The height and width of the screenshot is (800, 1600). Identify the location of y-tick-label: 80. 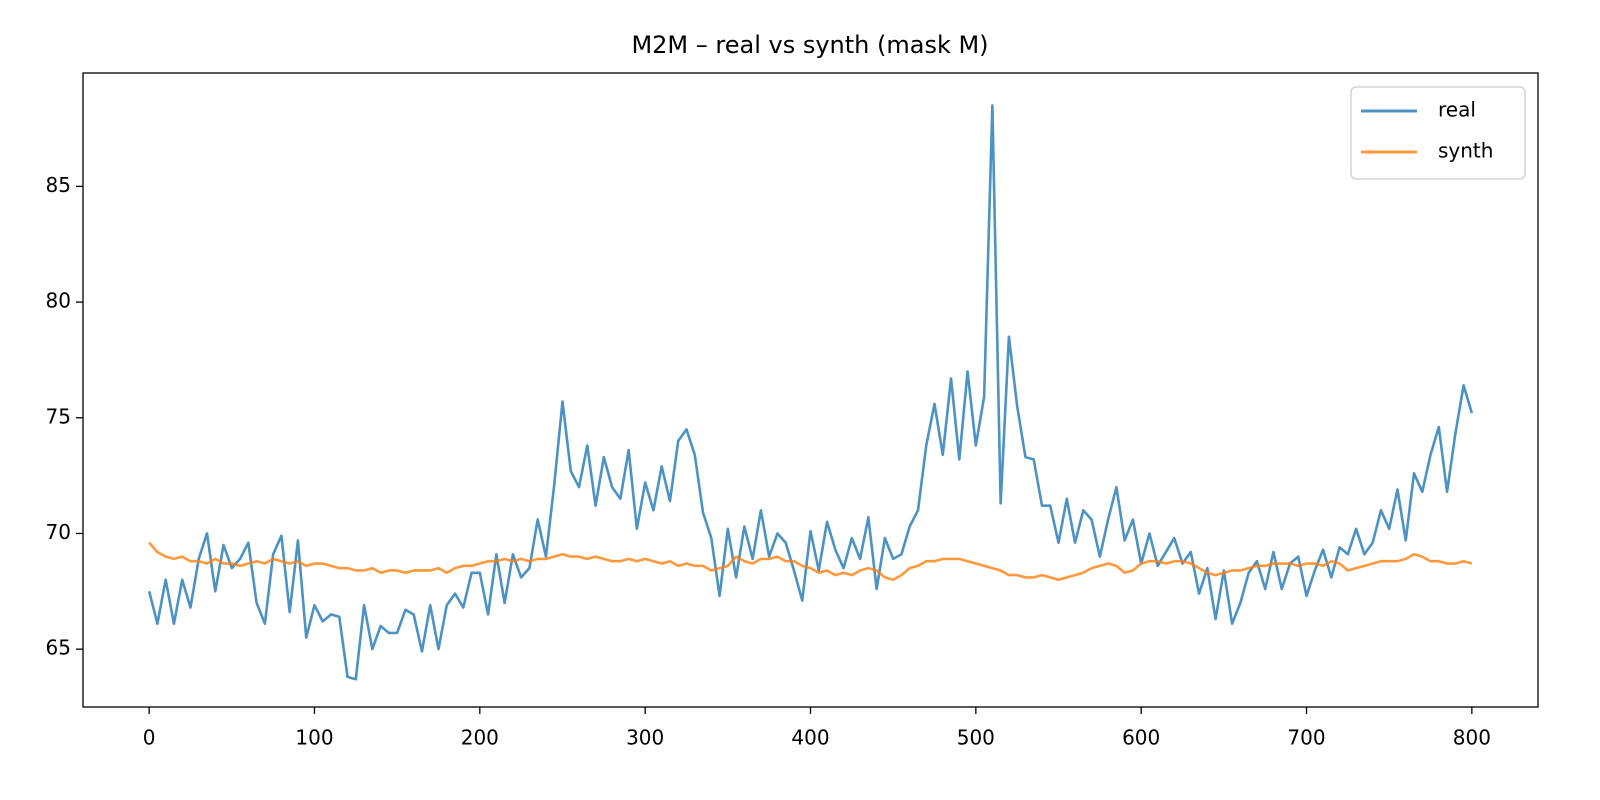
(58, 301).